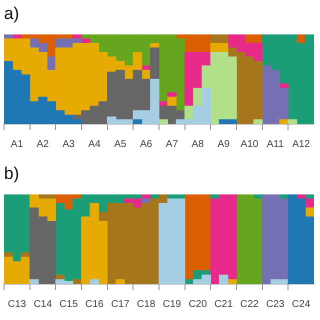 The image size is (320, 320). I want to click on x-tick-label: C15, so click(68, 304).